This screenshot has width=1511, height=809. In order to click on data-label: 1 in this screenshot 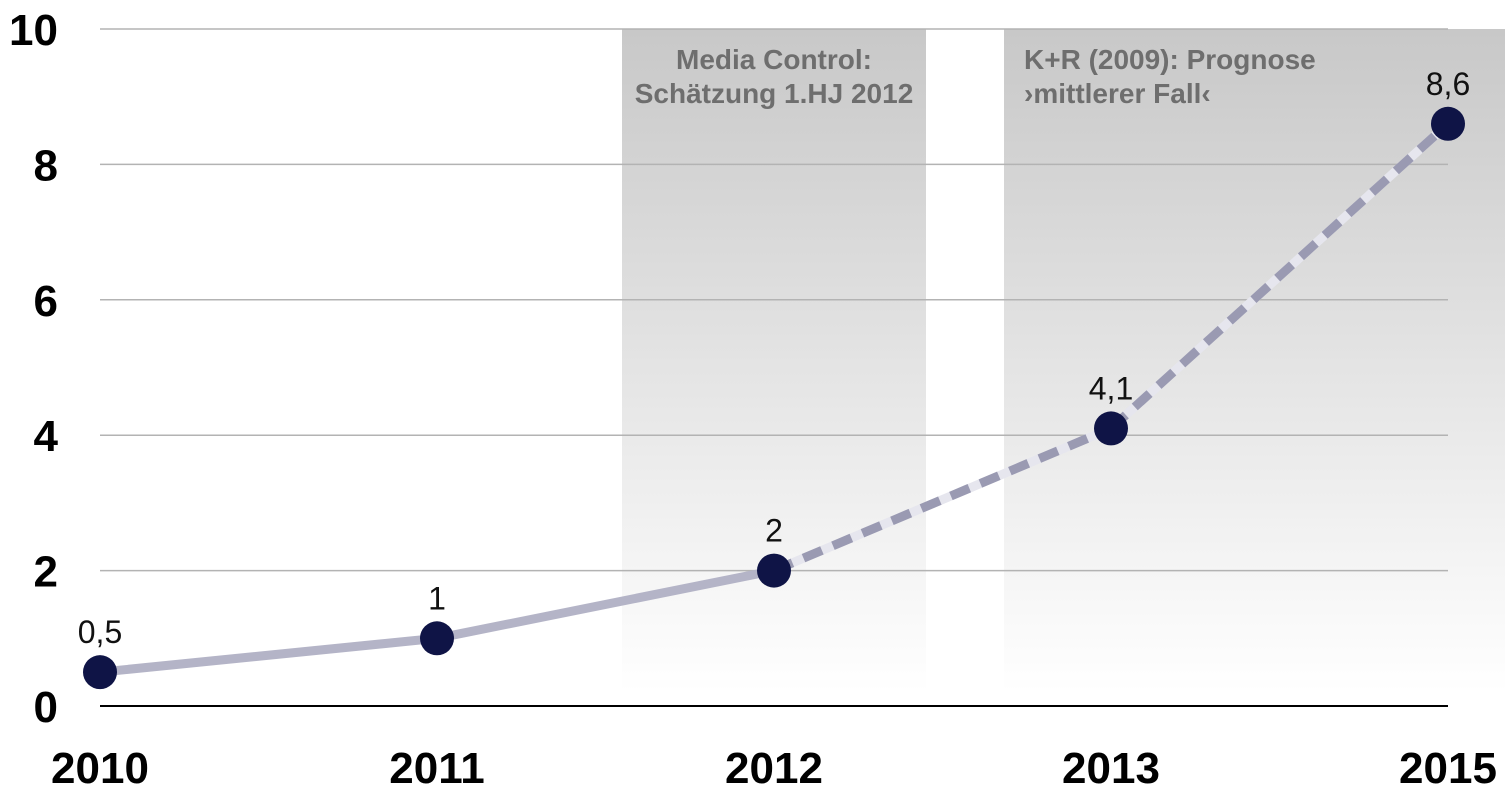, I will do `click(437, 598)`.